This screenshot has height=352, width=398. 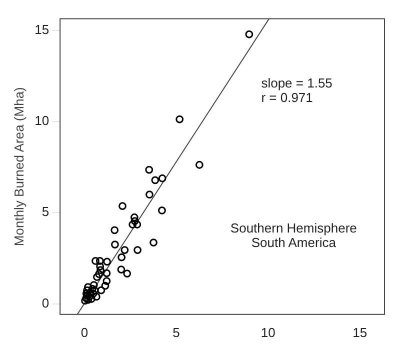 What do you see at coordinates (42, 29) in the screenshot?
I see `y-tick-label: 15` at bounding box center [42, 29].